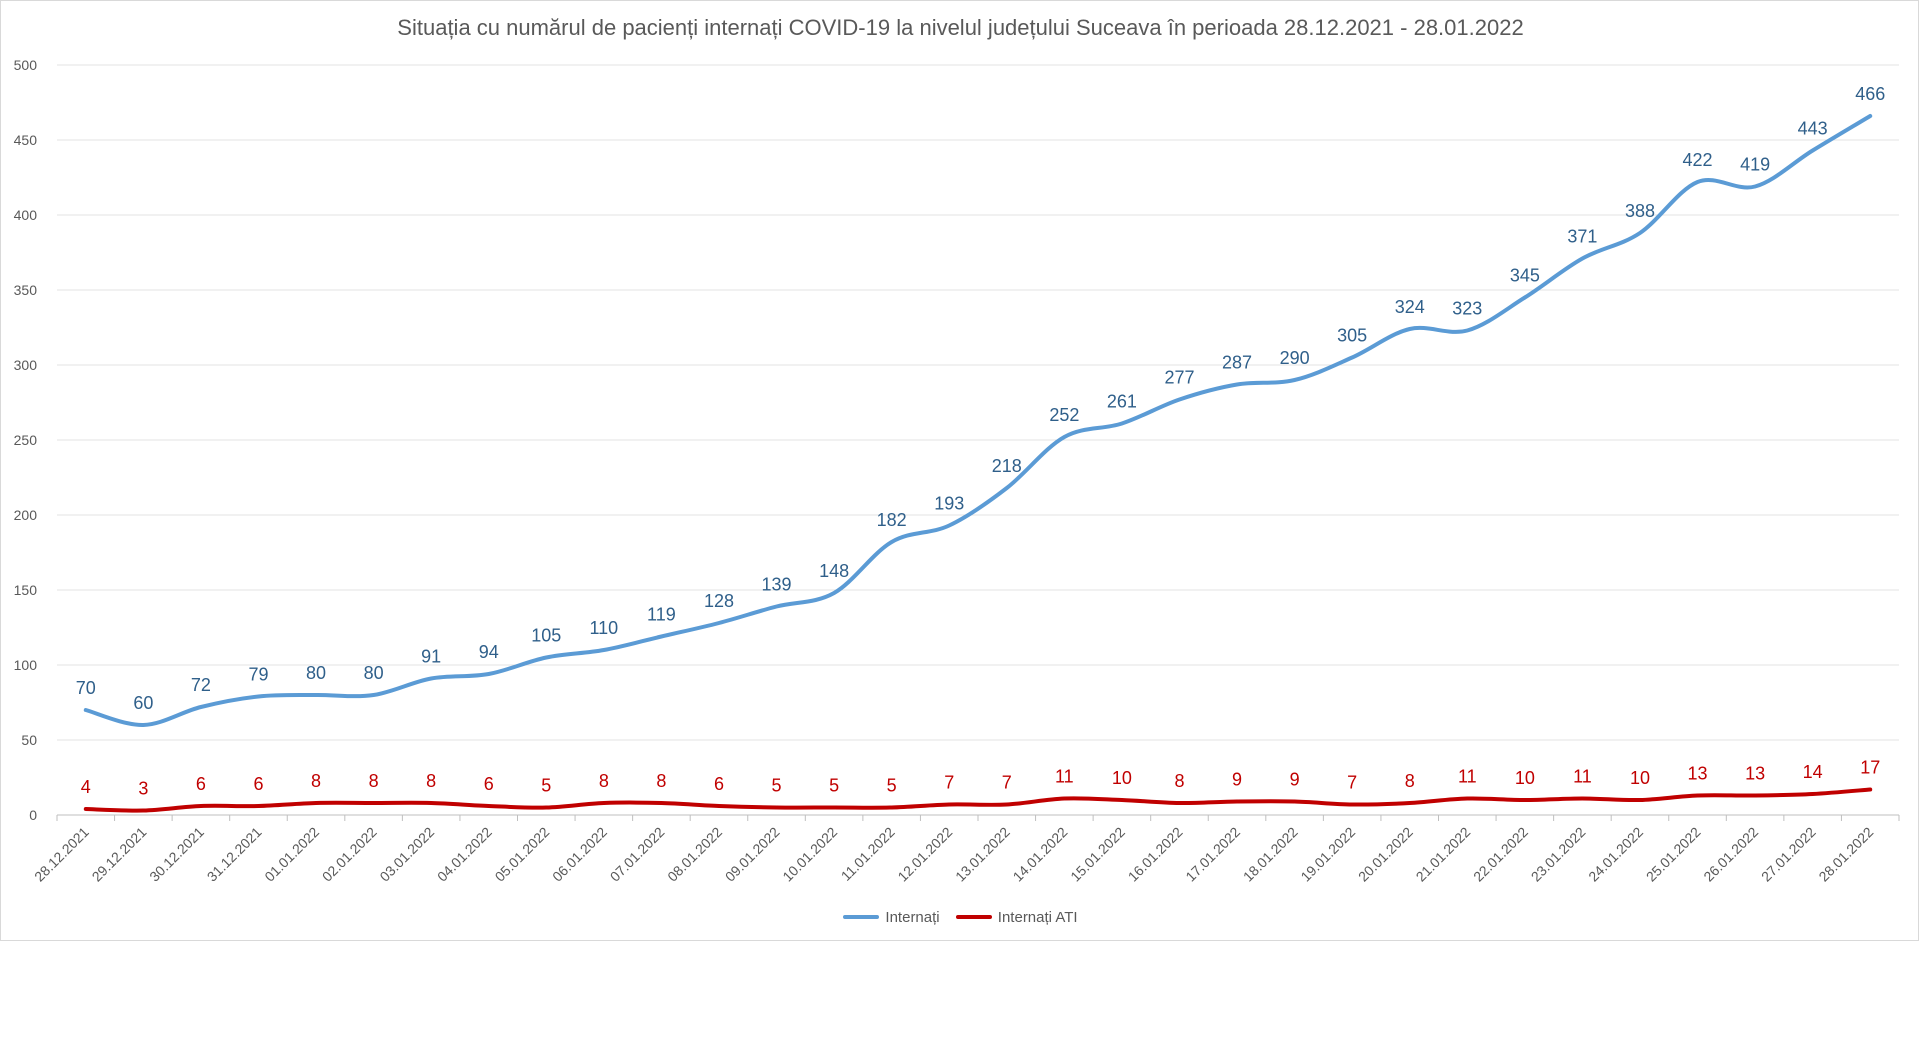 Image resolution: width=1920 pixels, height=1049 pixels. What do you see at coordinates (1155, 854) in the screenshot?
I see `x-tick-label: 16.01.2022` at bounding box center [1155, 854].